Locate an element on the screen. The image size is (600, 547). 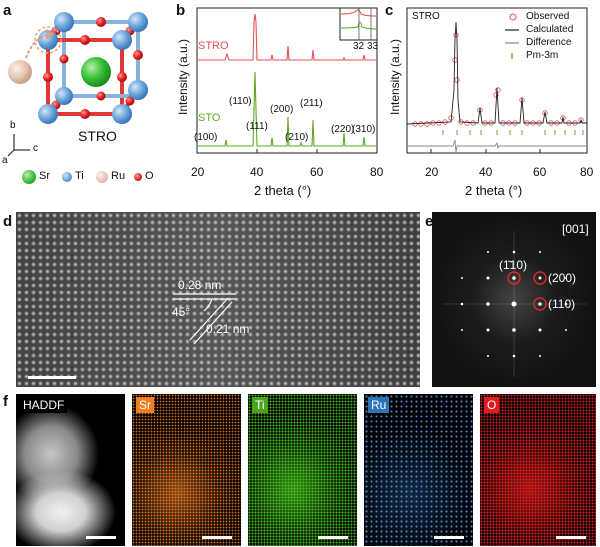
axis-label-b: b is located at coordinates (13, 125).